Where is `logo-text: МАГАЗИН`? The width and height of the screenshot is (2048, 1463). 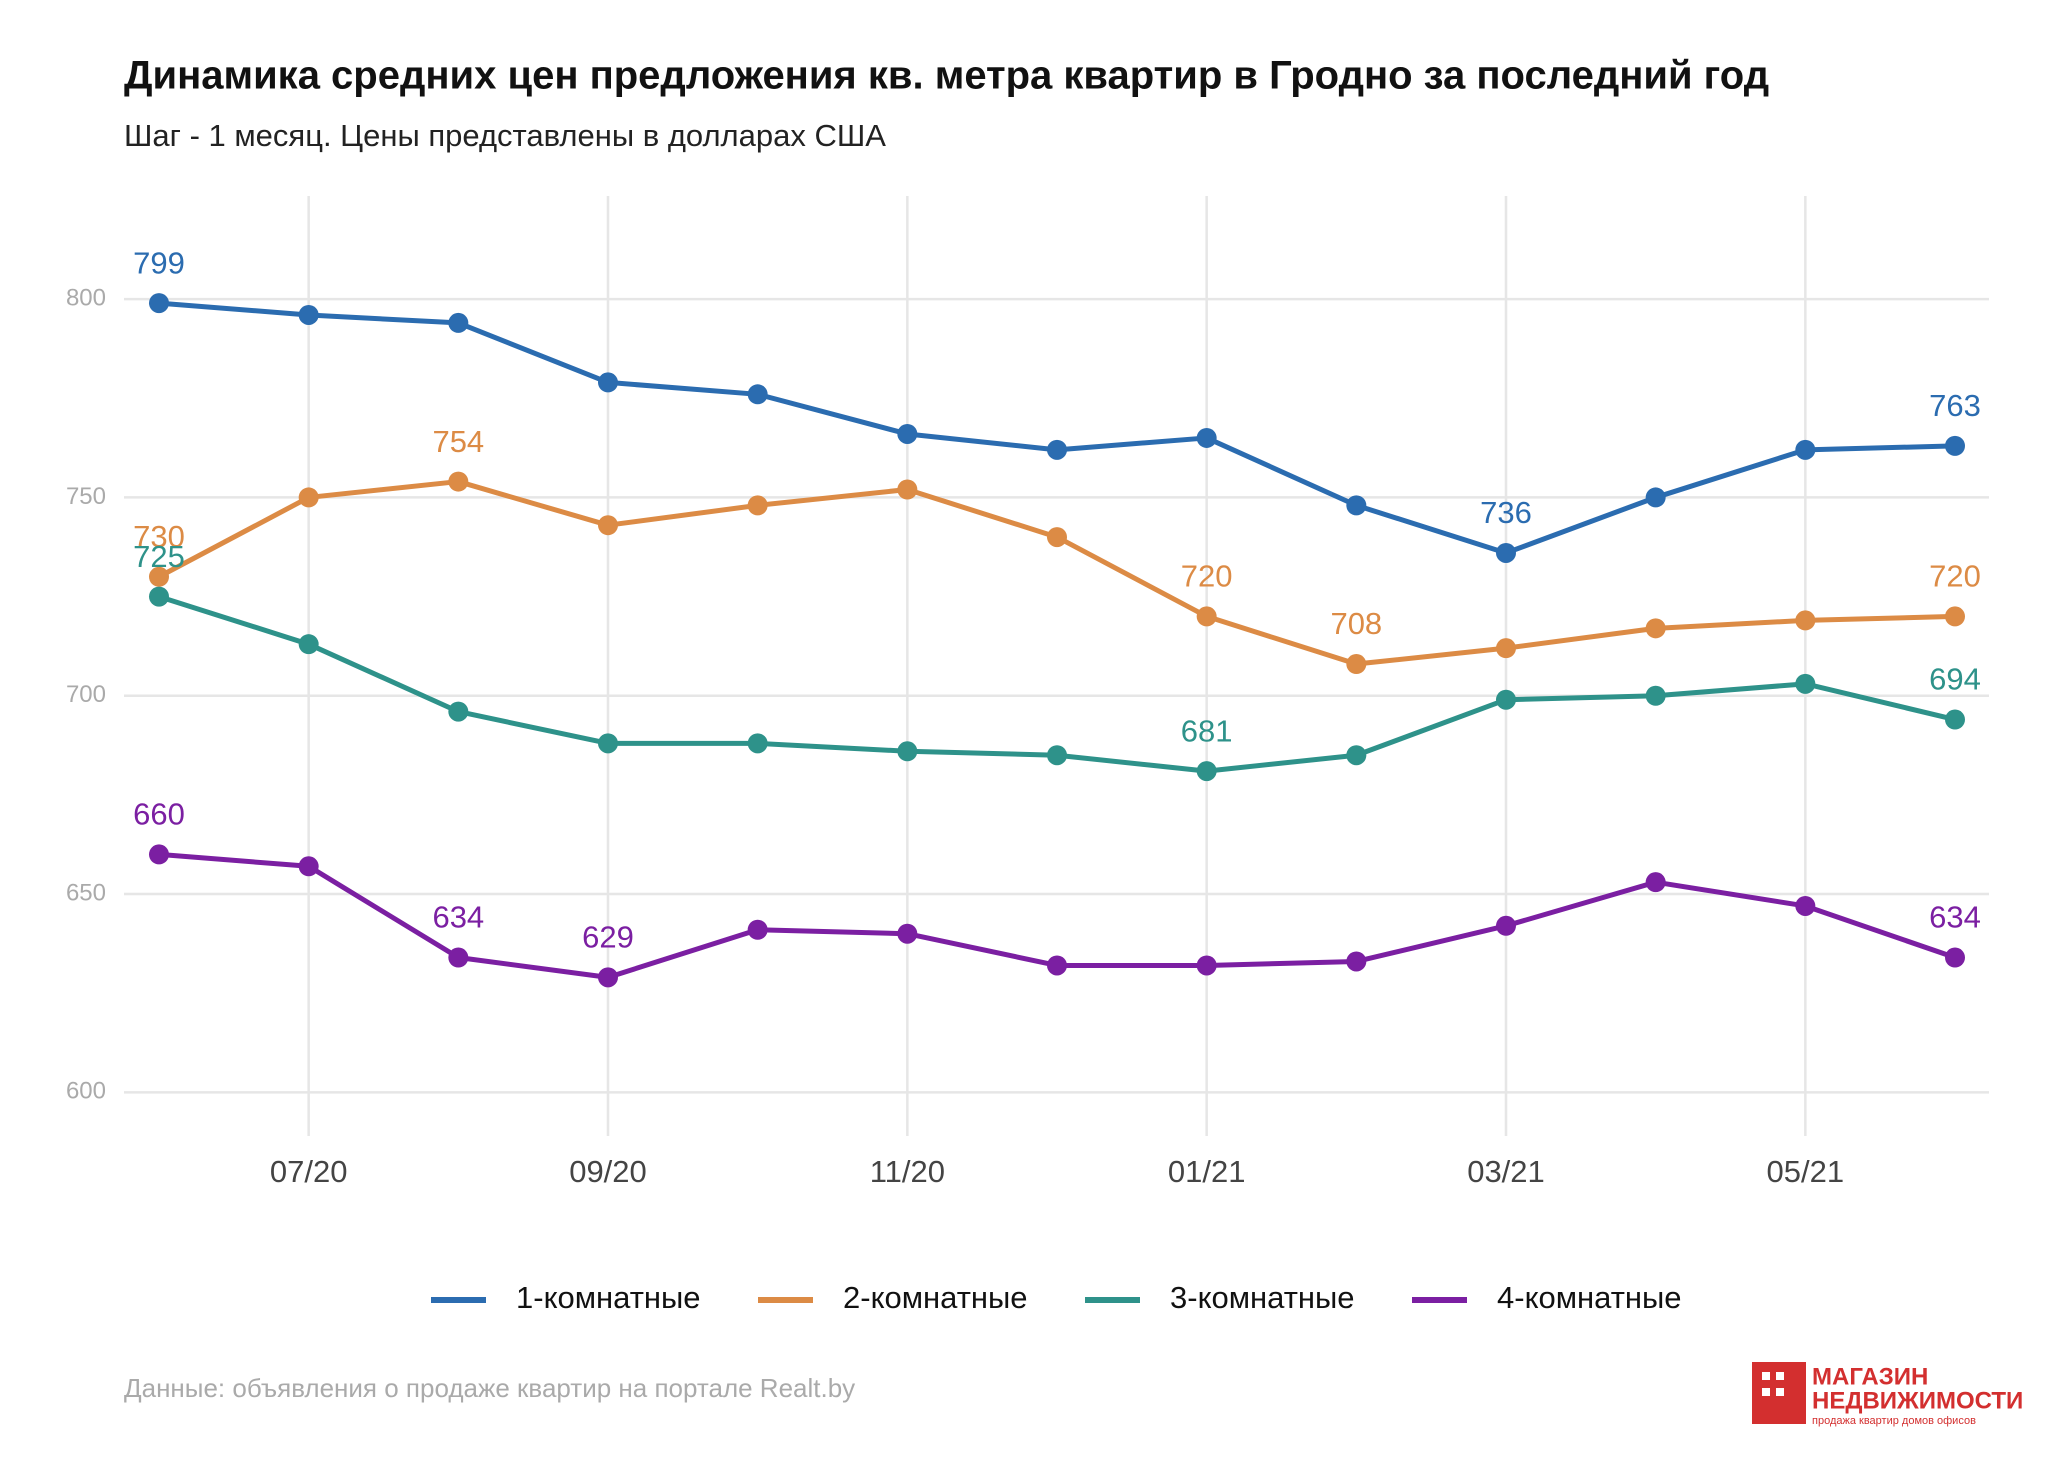 logo-text: МАГАЗИН is located at coordinates (1870, 1376).